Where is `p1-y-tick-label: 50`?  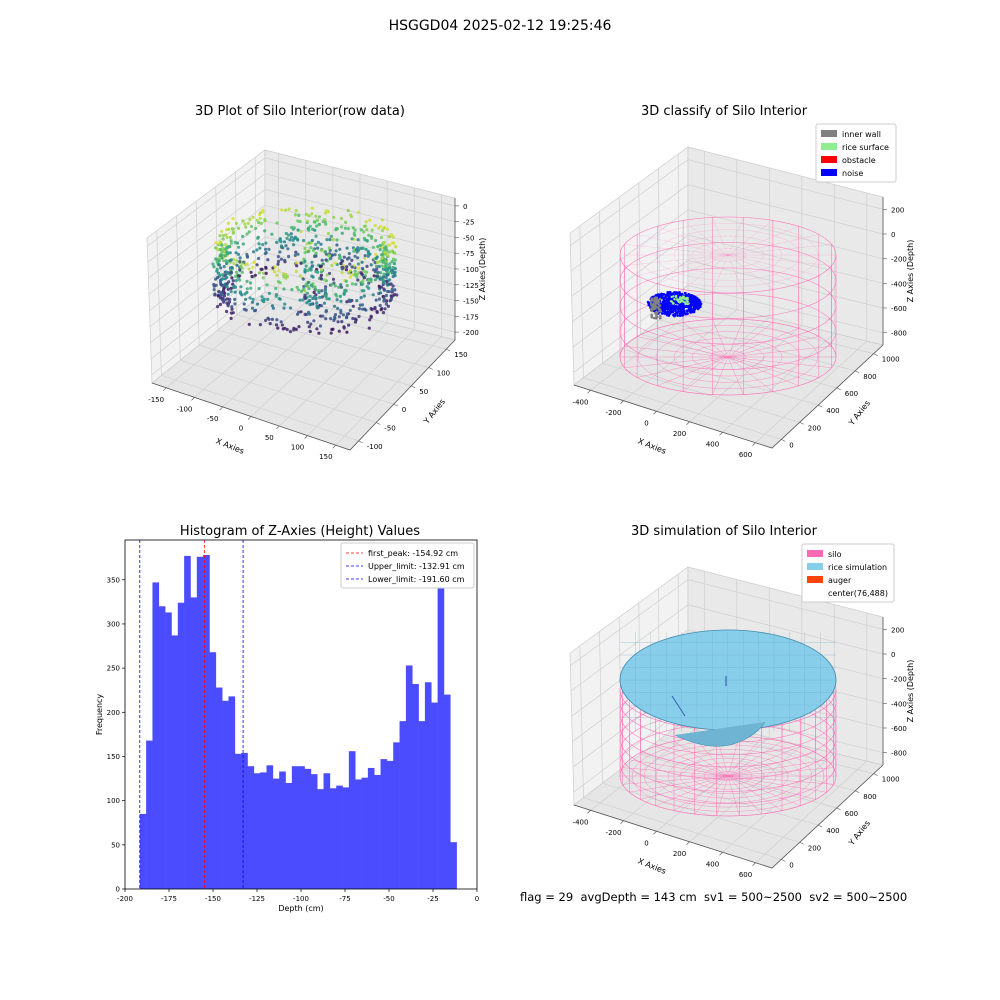 p1-y-tick-label: 50 is located at coordinates (423, 392).